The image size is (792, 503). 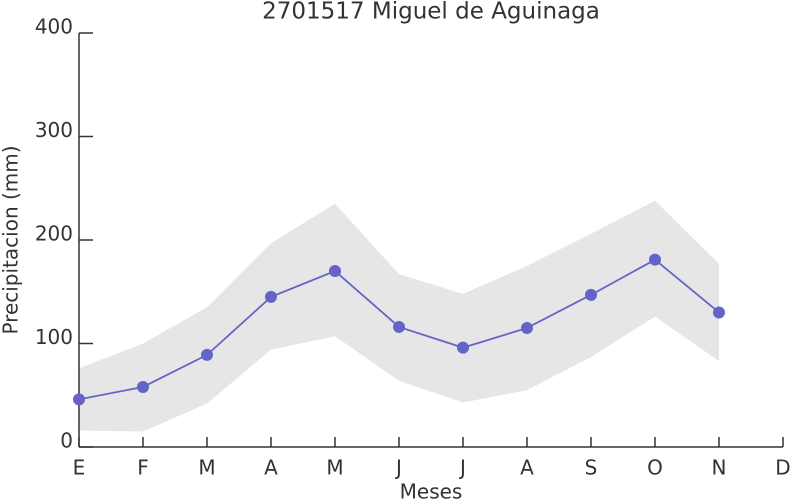 I want to click on x-tick-label: S, so click(x=591, y=468).